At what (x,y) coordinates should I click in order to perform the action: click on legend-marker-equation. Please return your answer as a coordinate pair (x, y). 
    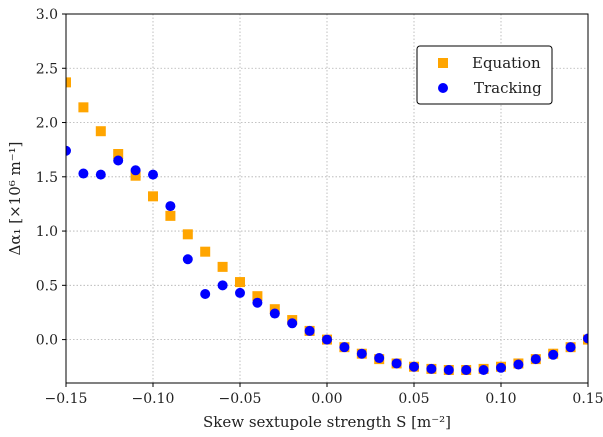
    Looking at the image, I should click on (443, 63).